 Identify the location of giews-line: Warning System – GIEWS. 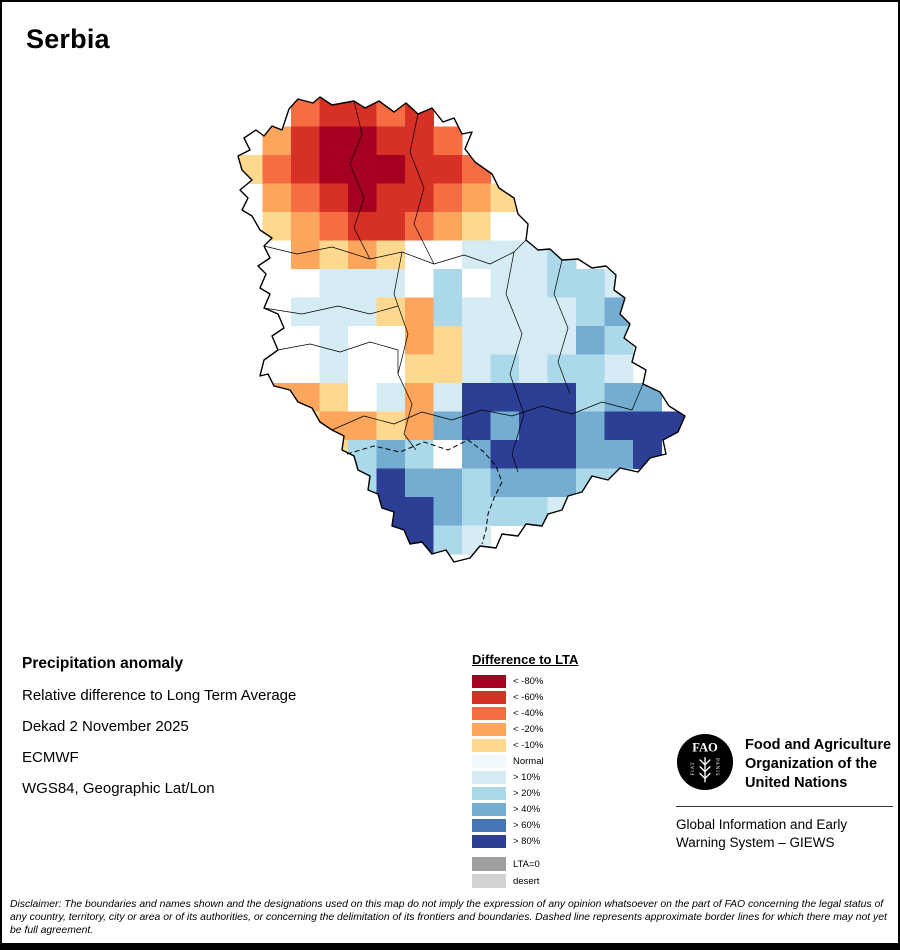
(755, 842).